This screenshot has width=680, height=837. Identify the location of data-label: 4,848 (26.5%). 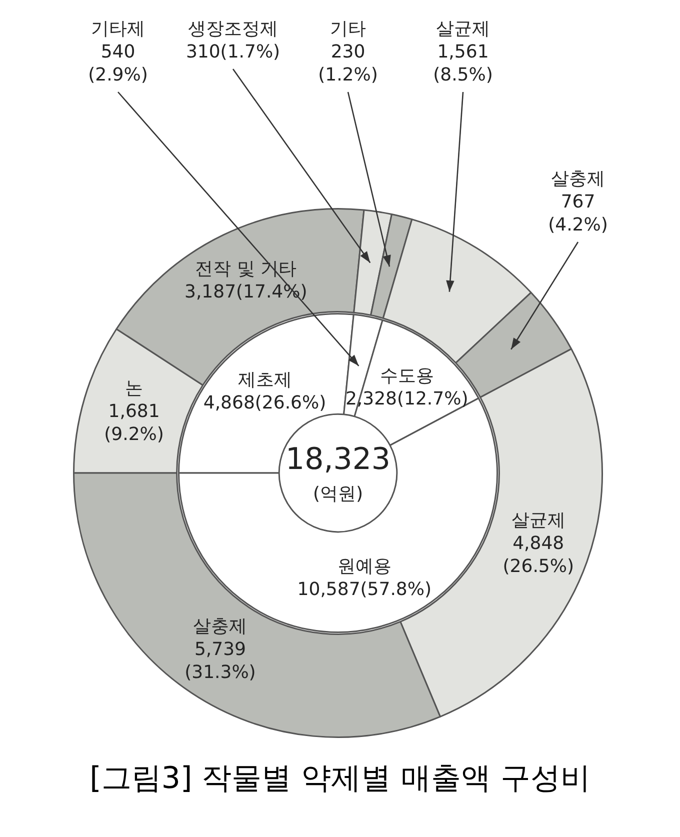
(538, 555).